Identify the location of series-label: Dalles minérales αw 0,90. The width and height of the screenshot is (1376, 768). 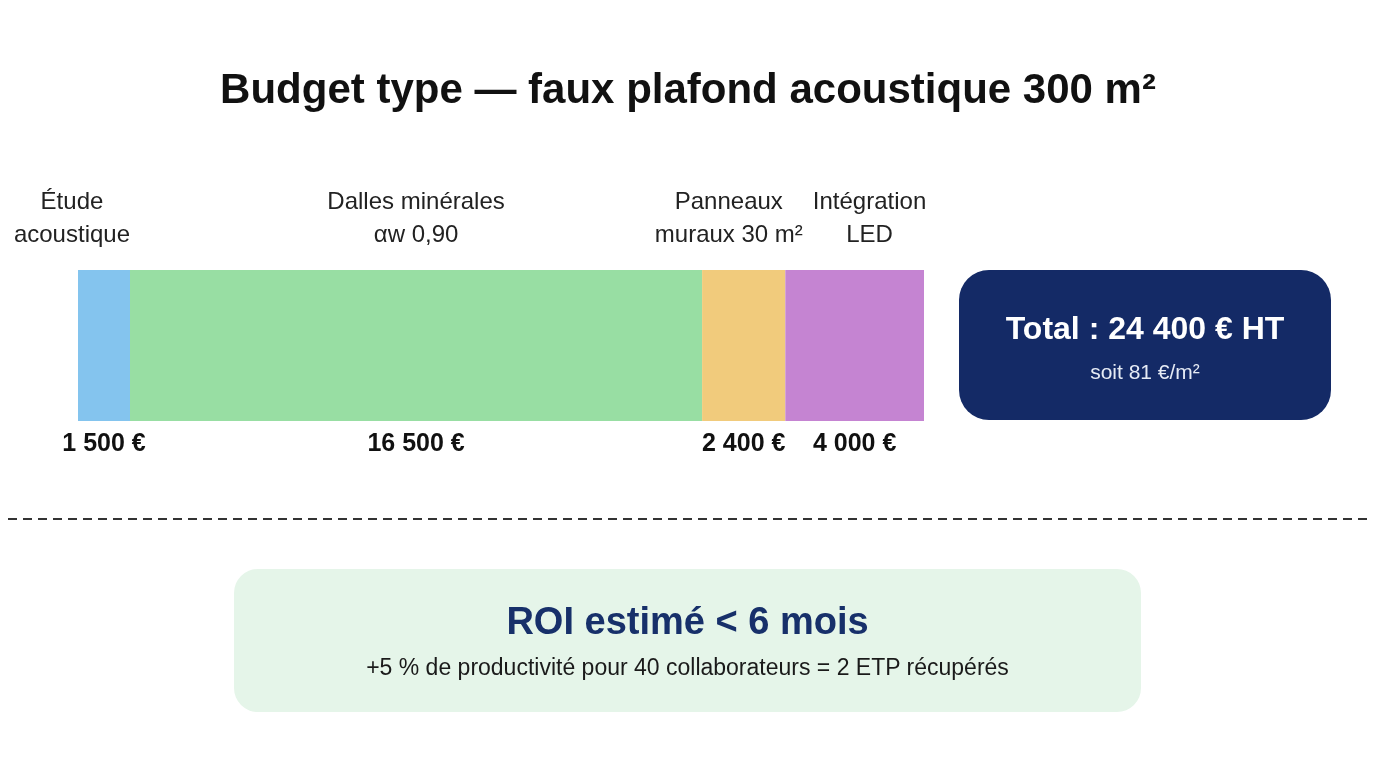
(416, 217).